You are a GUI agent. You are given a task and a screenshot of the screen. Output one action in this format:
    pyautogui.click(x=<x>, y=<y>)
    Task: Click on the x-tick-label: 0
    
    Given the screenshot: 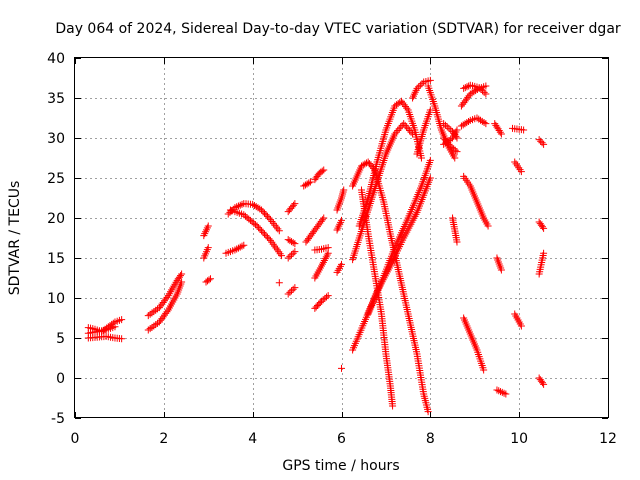 What is the action you would take?
    pyautogui.click(x=75, y=439)
    